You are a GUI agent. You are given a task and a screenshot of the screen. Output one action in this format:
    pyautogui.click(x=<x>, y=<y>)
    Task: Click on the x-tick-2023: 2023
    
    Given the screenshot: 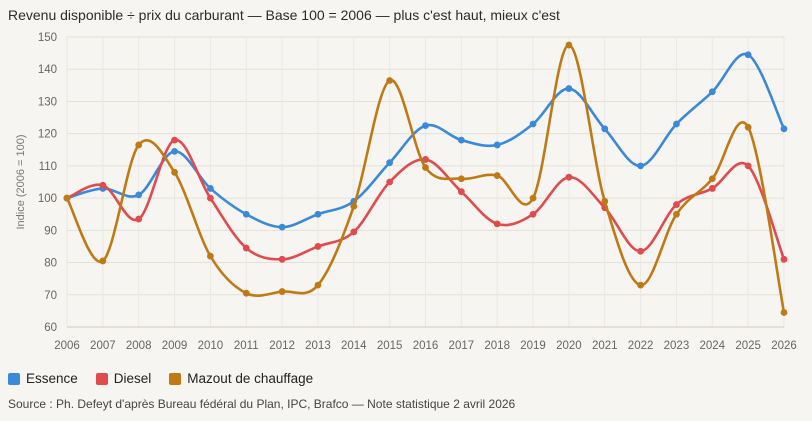 What is the action you would take?
    pyautogui.click(x=677, y=346)
    